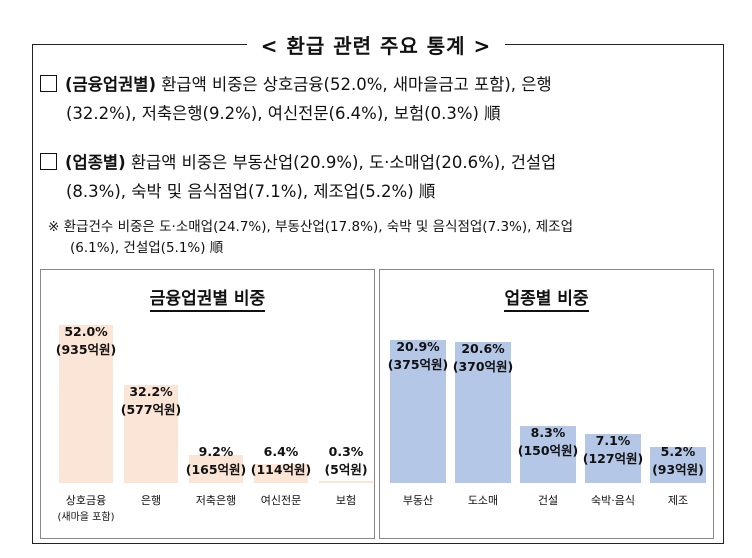  Describe the element at coordinates (613, 500) in the screenshot. I see `category-label: 숙박·음식` at that location.